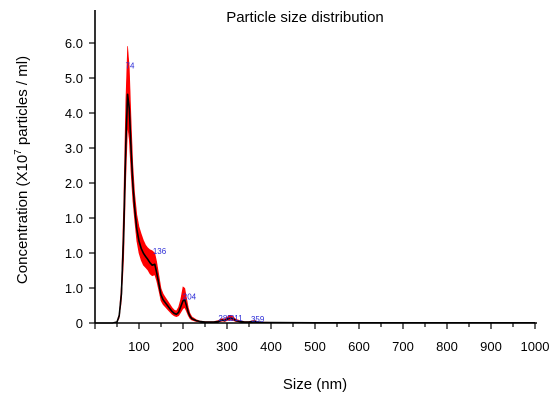 The image size is (557, 397). I want to click on y-axis-title: Concentration (X107 particles / ml), so click(22, 170).